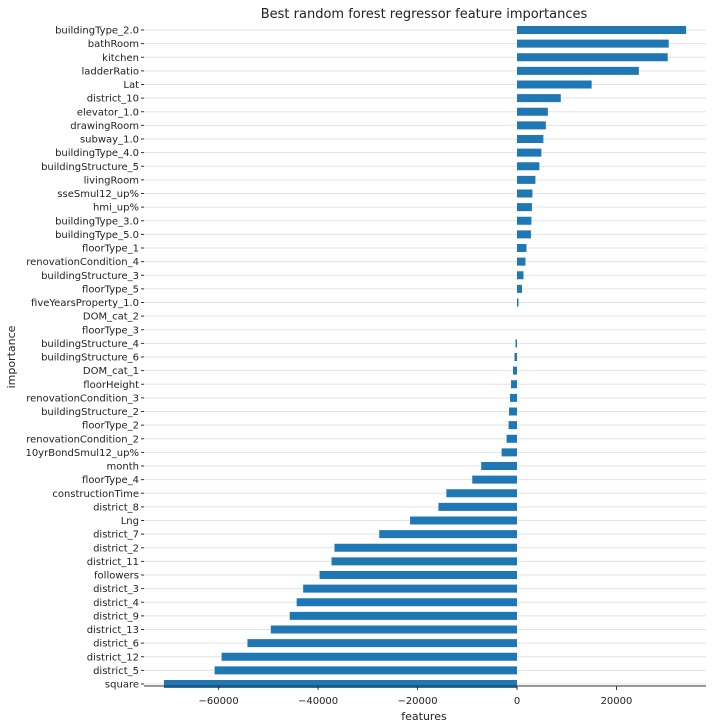  Describe the element at coordinates (104, 126) in the screenshot. I see `y-tick-label: drawingRoom` at that location.